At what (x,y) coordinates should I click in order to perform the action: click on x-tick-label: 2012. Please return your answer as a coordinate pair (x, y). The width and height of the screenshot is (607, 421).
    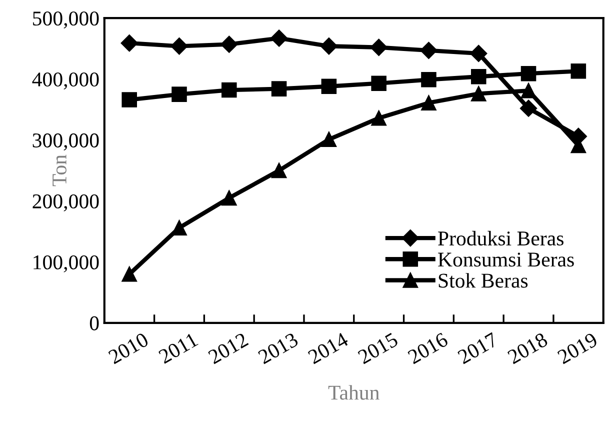
    Looking at the image, I should click on (228, 348).